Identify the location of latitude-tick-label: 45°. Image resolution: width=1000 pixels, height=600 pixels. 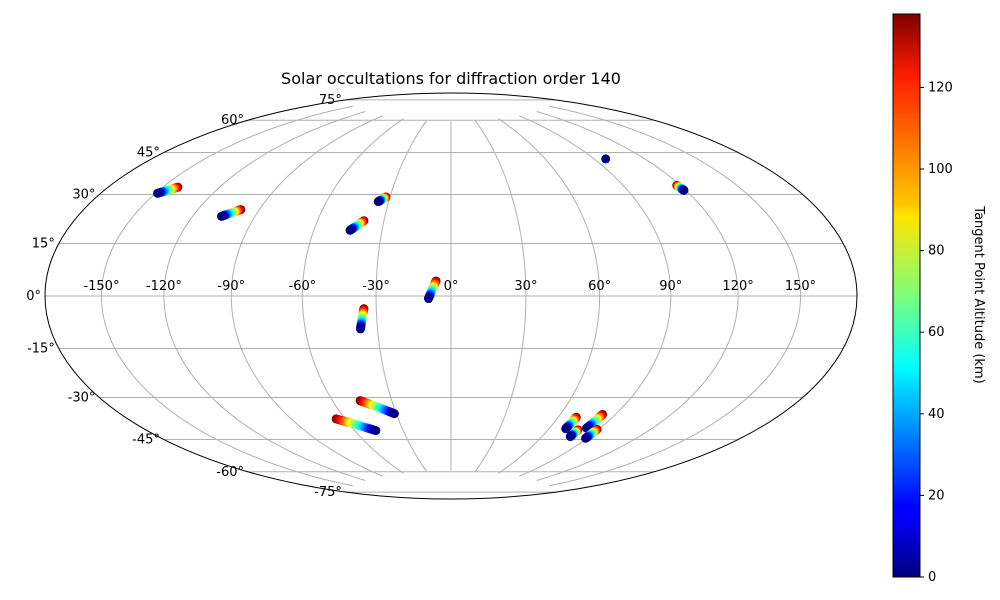
(148, 152).